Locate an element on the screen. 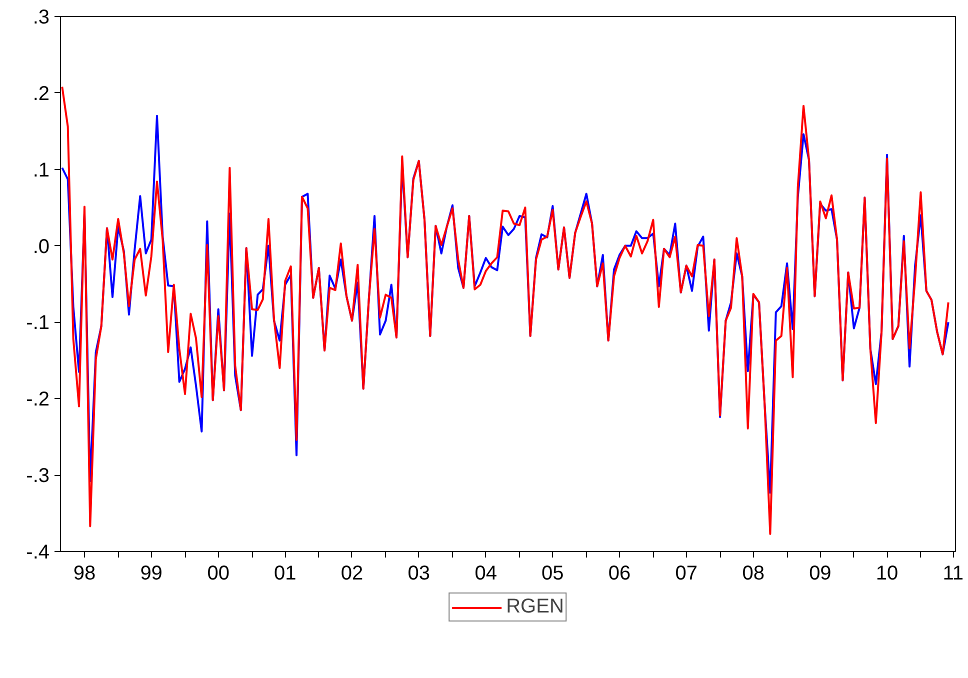 This screenshot has width=968, height=678. x-tick-label: 03 is located at coordinates (419, 573).